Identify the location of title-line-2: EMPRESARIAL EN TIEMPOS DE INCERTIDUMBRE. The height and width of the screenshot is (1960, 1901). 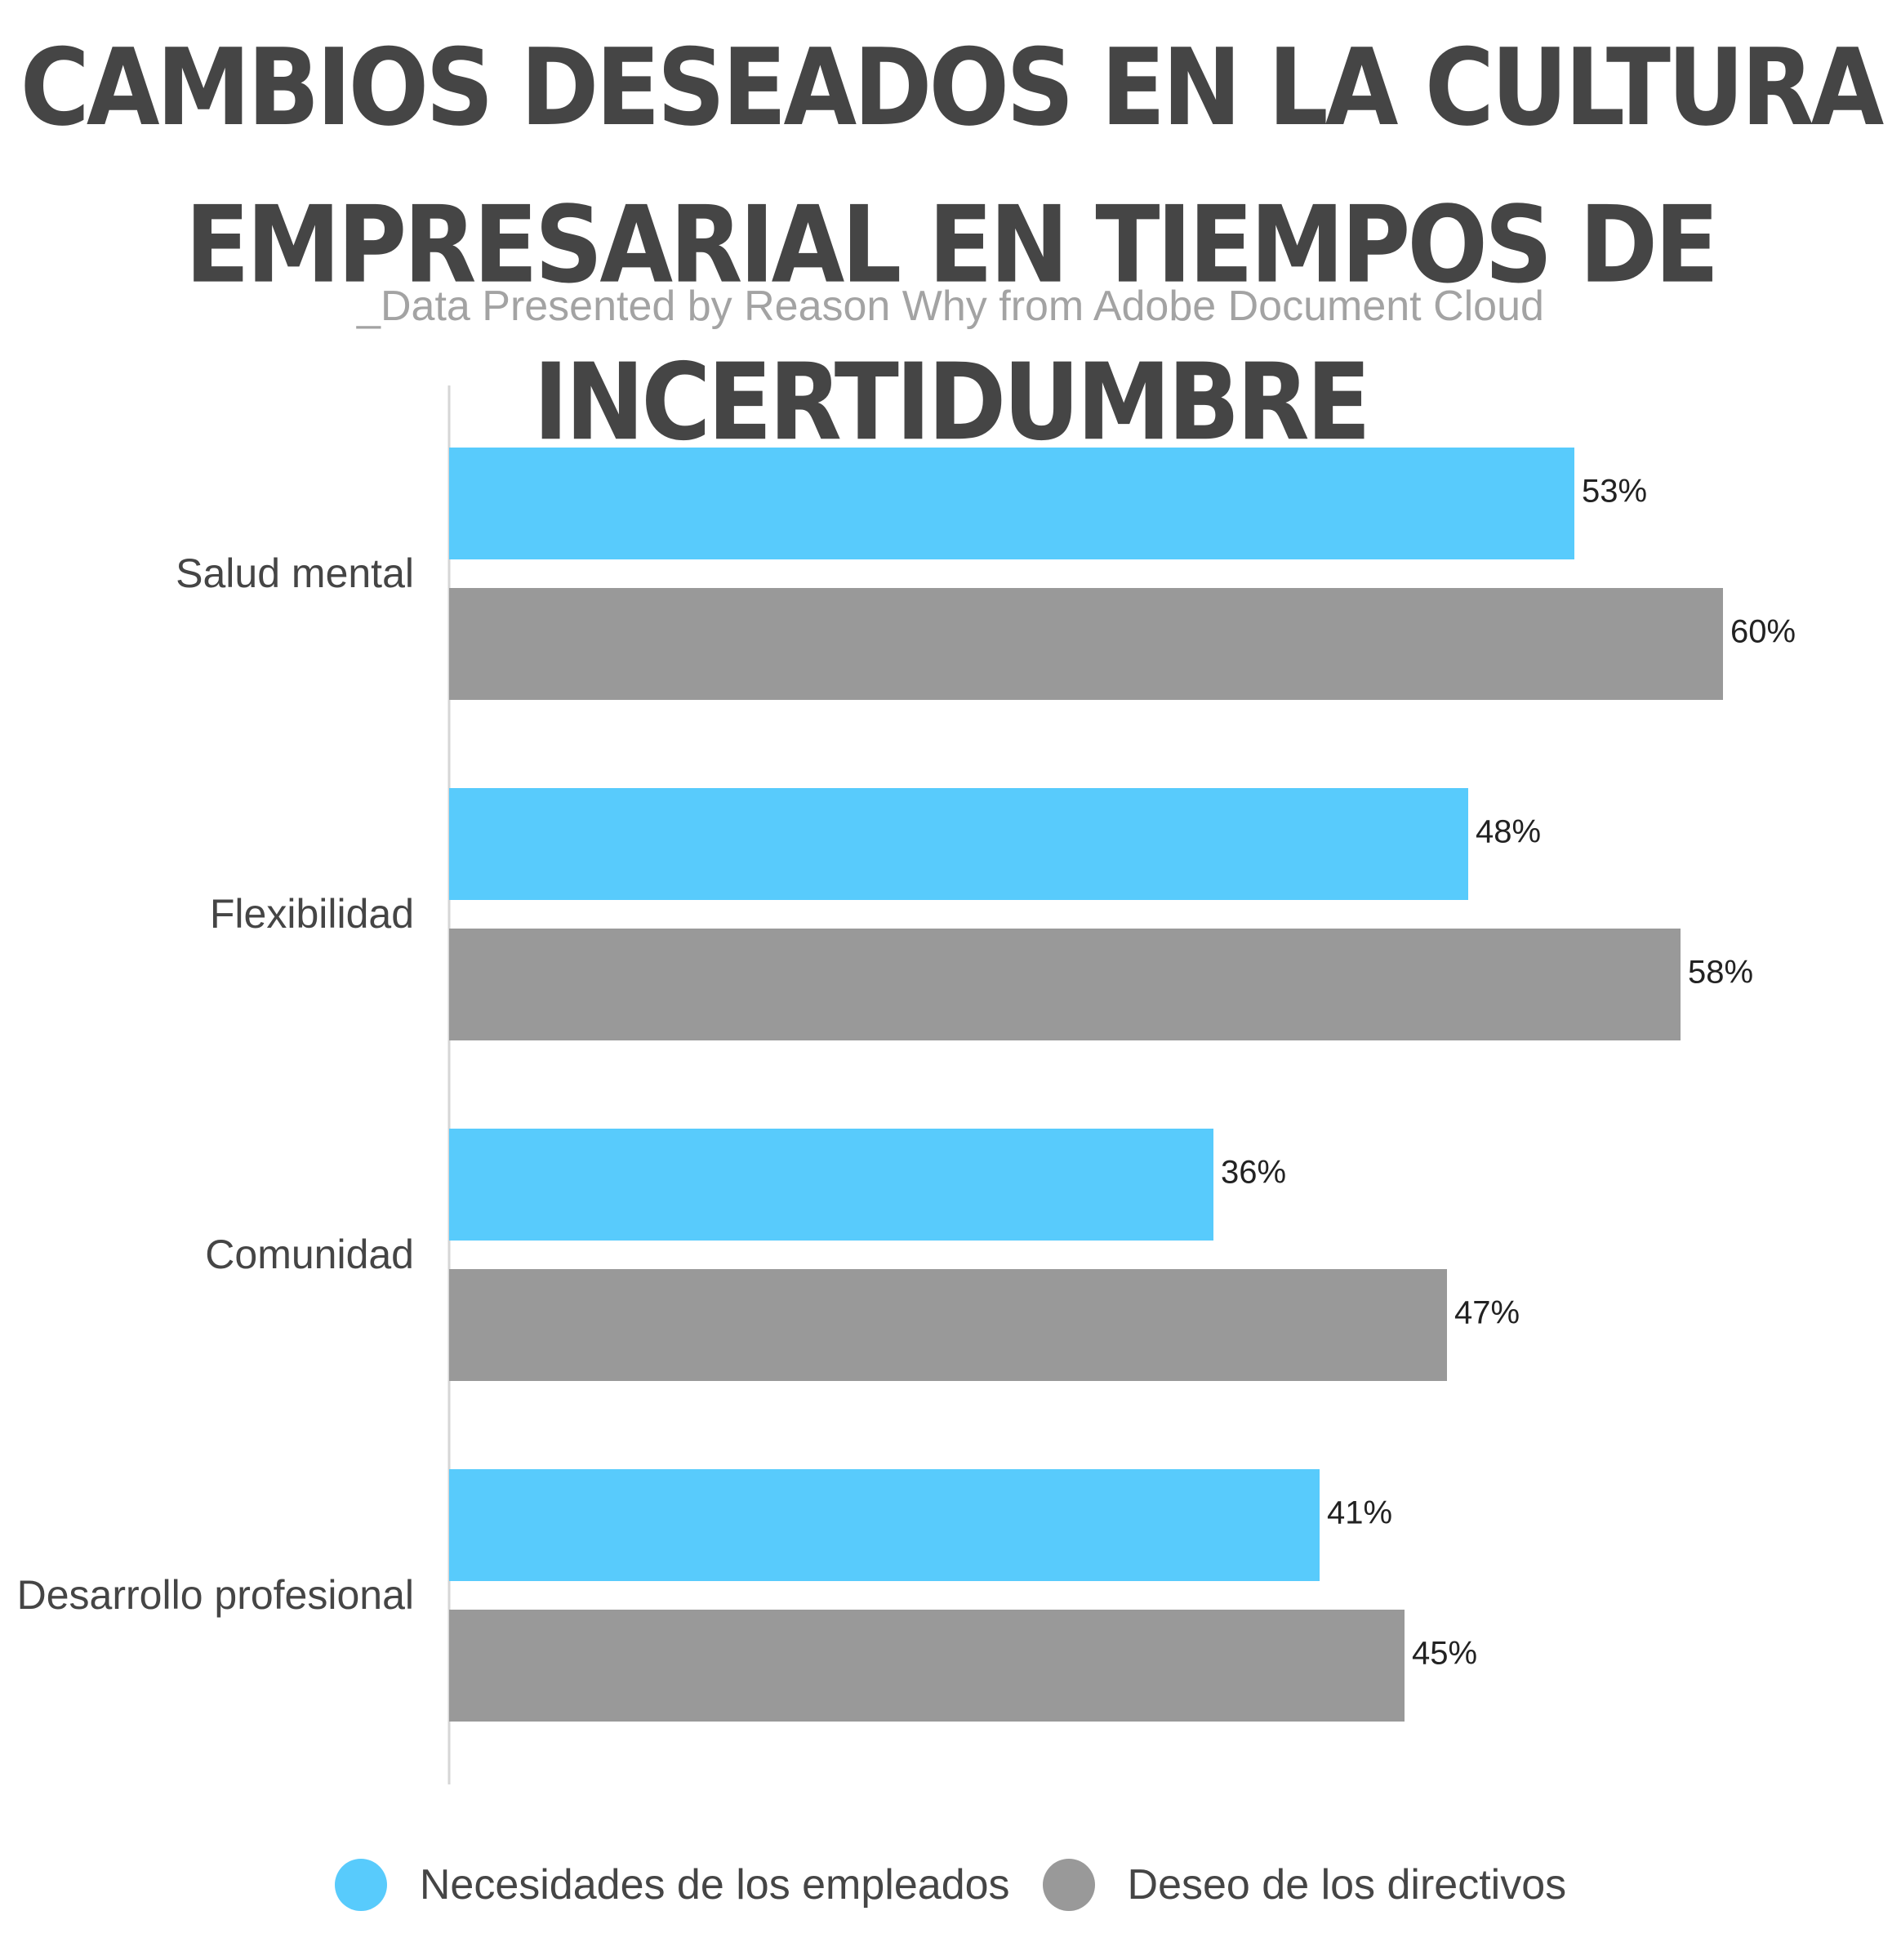
(952, 324).